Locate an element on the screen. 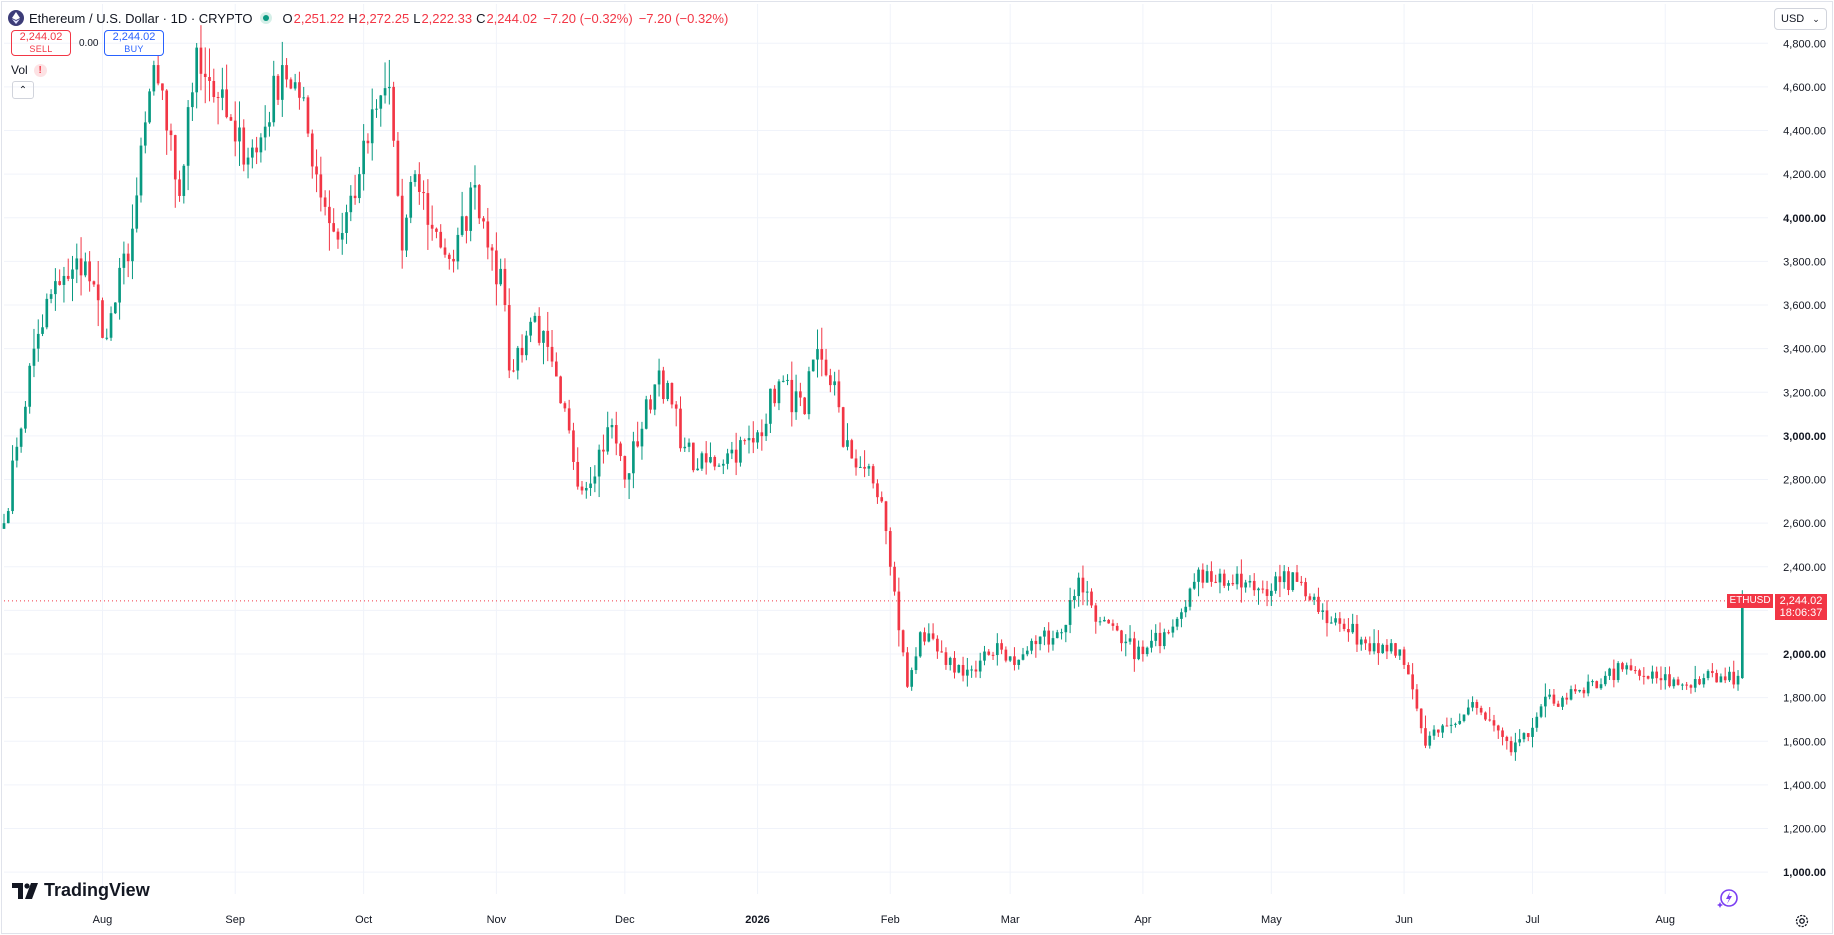  collapse-legend-button: ⌃ is located at coordinates (23, 90).